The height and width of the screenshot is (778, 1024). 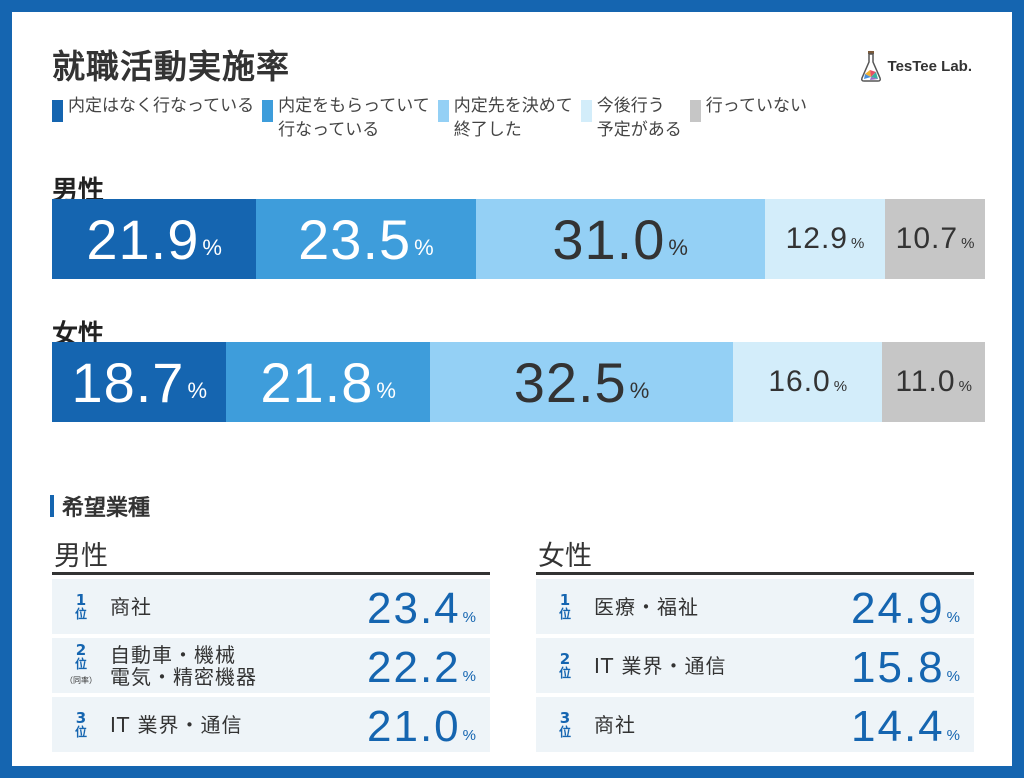 What do you see at coordinates (183, 665) in the screenshot?
I see `industry-name: 自動車・機械 電気・精密機器` at bounding box center [183, 665].